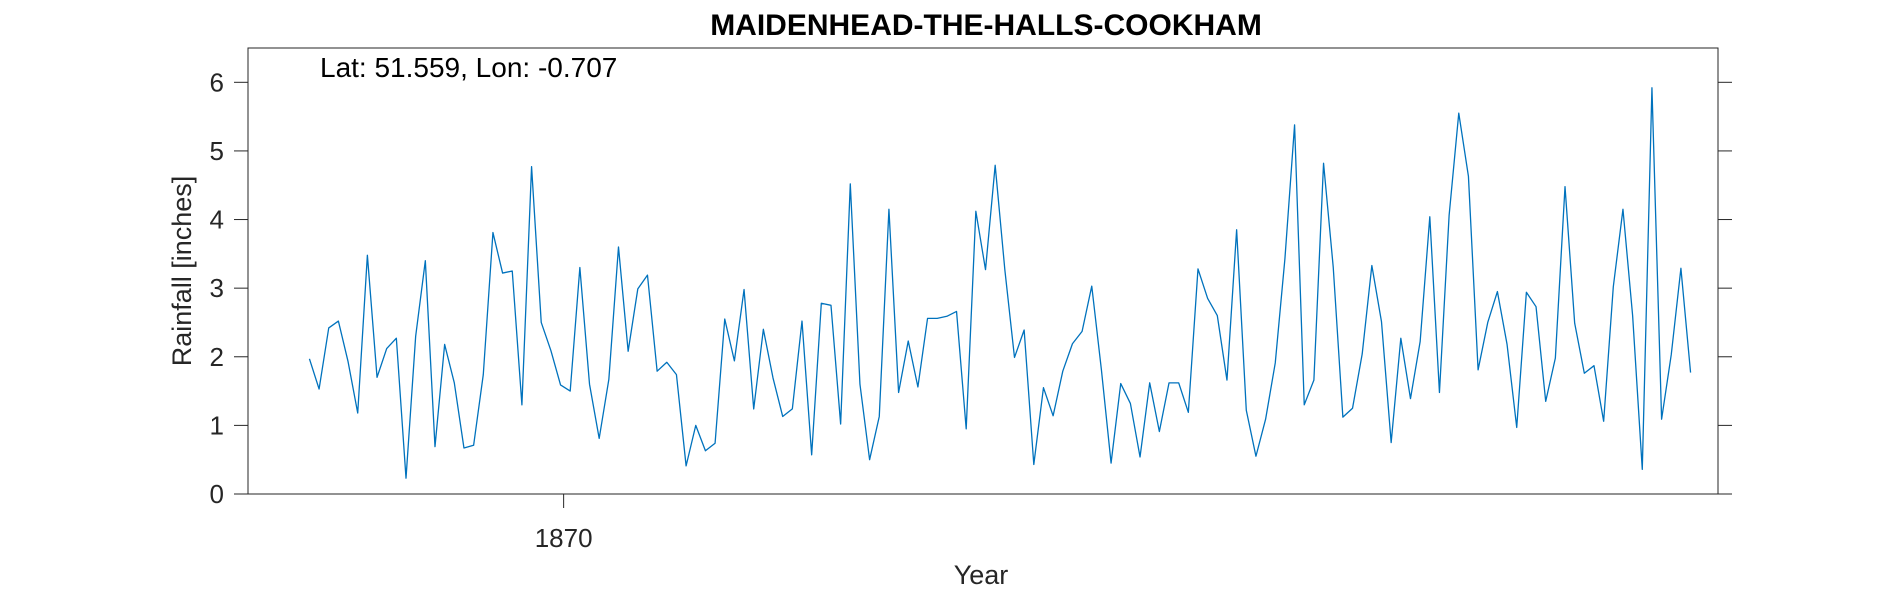 Image resolution: width=1890 pixels, height=591 pixels. I want to click on x-axis: 1870, so click(564, 523).